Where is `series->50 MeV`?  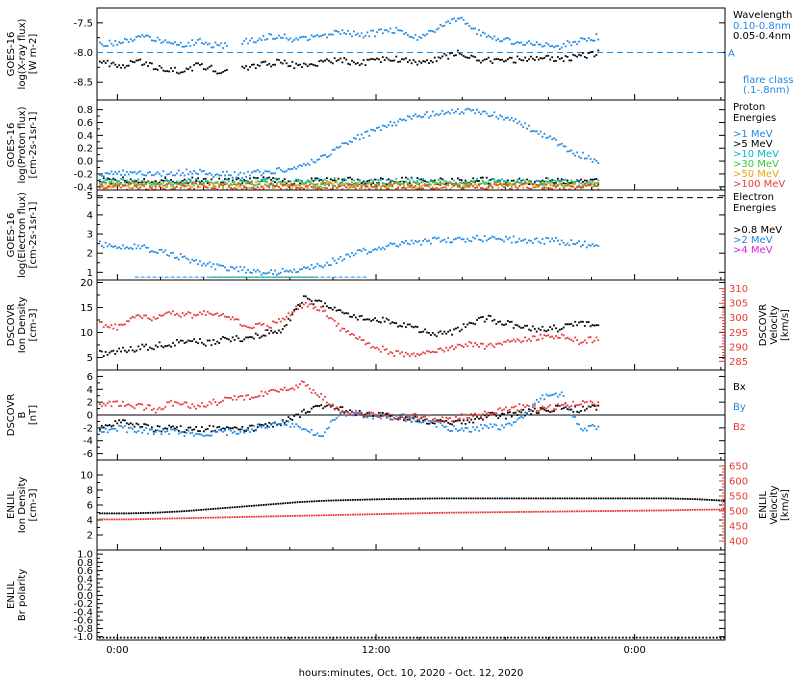 series->50 MeV is located at coordinates (349, 185).